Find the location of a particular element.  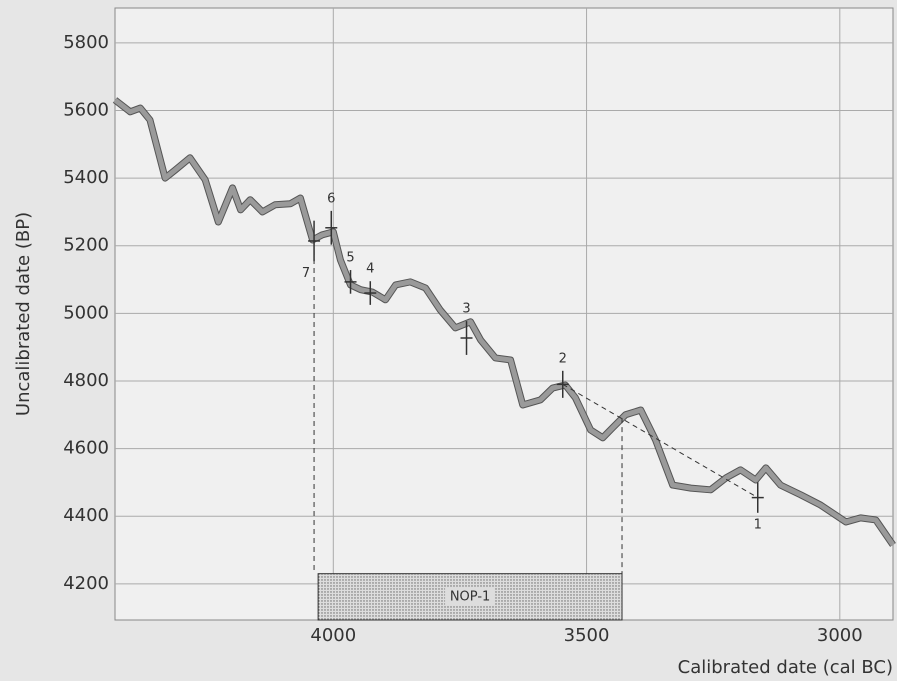

y-tick-label: 4800 is located at coordinates (86, 380).